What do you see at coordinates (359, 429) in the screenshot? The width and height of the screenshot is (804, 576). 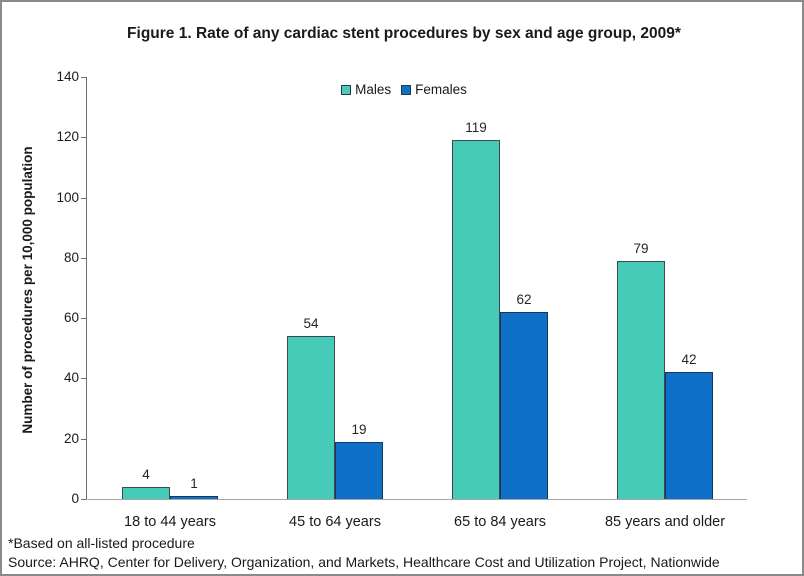 I see `data-label: 19` at bounding box center [359, 429].